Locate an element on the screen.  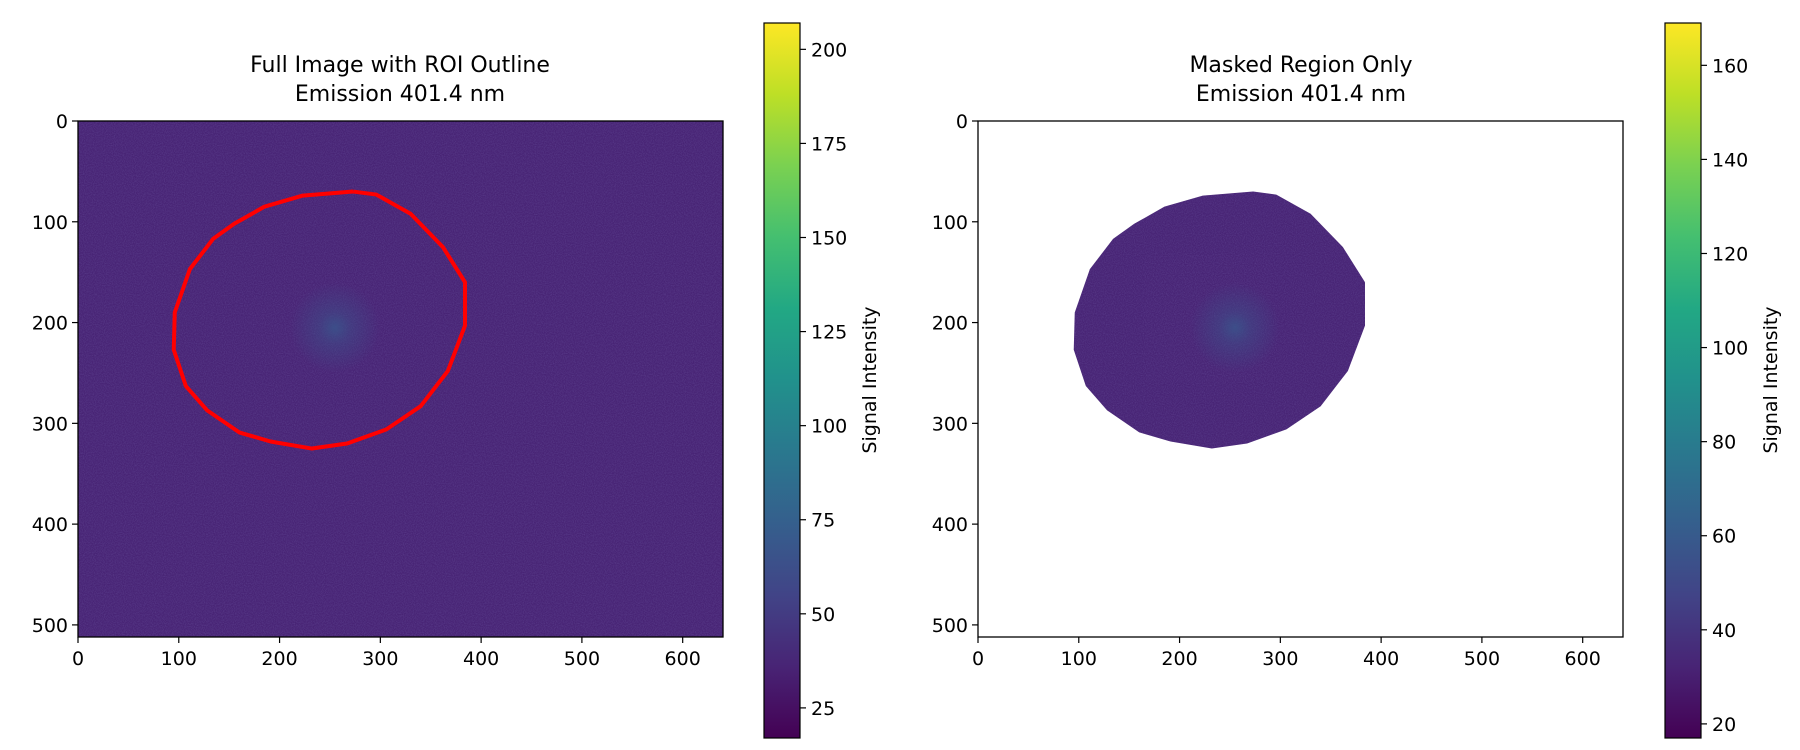
right-colorbar: 20 40 60 80 100 120 140 160 is located at coordinates (1706, 380).